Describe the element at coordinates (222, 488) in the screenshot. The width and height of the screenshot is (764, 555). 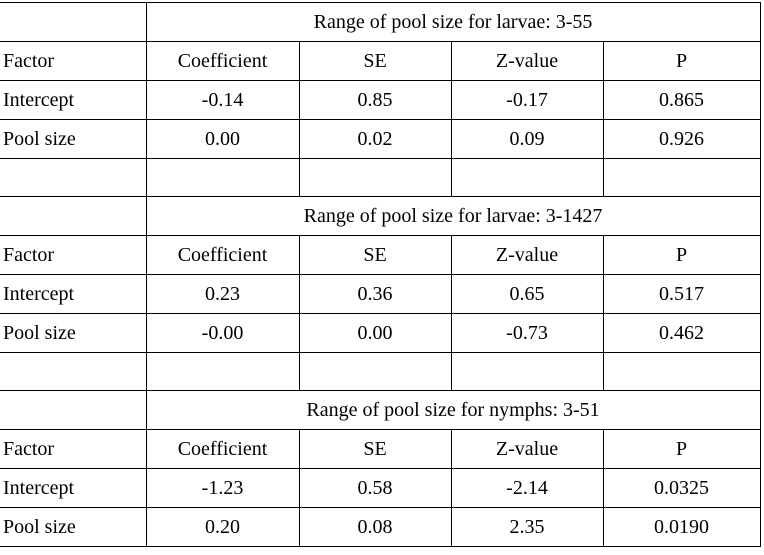
I see `value-cell: -1.23` at that location.